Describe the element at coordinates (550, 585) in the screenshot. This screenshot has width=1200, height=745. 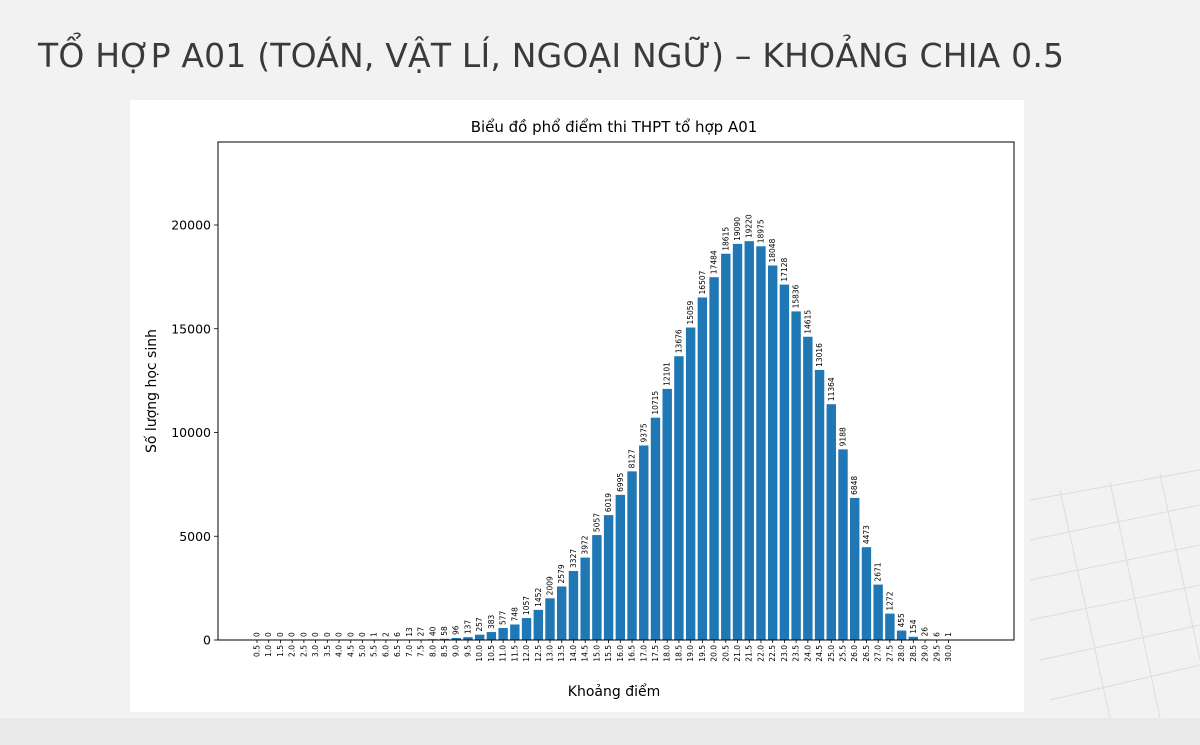
I see `bar-value-label: 2009` at that location.